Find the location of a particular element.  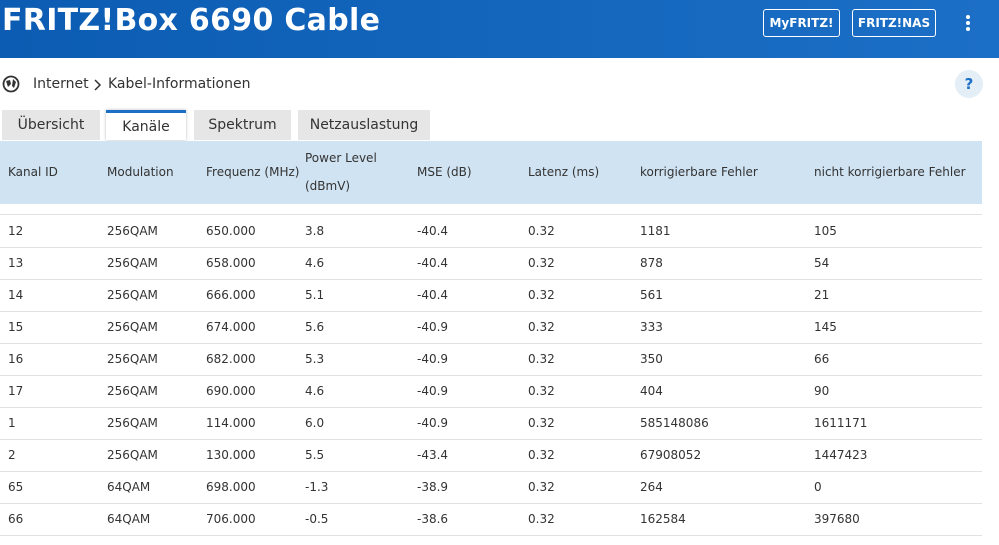

table-row: 17 256QAM 690.000 4.6 -40.9 0.32 404 90 is located at coordinates (491, 391).